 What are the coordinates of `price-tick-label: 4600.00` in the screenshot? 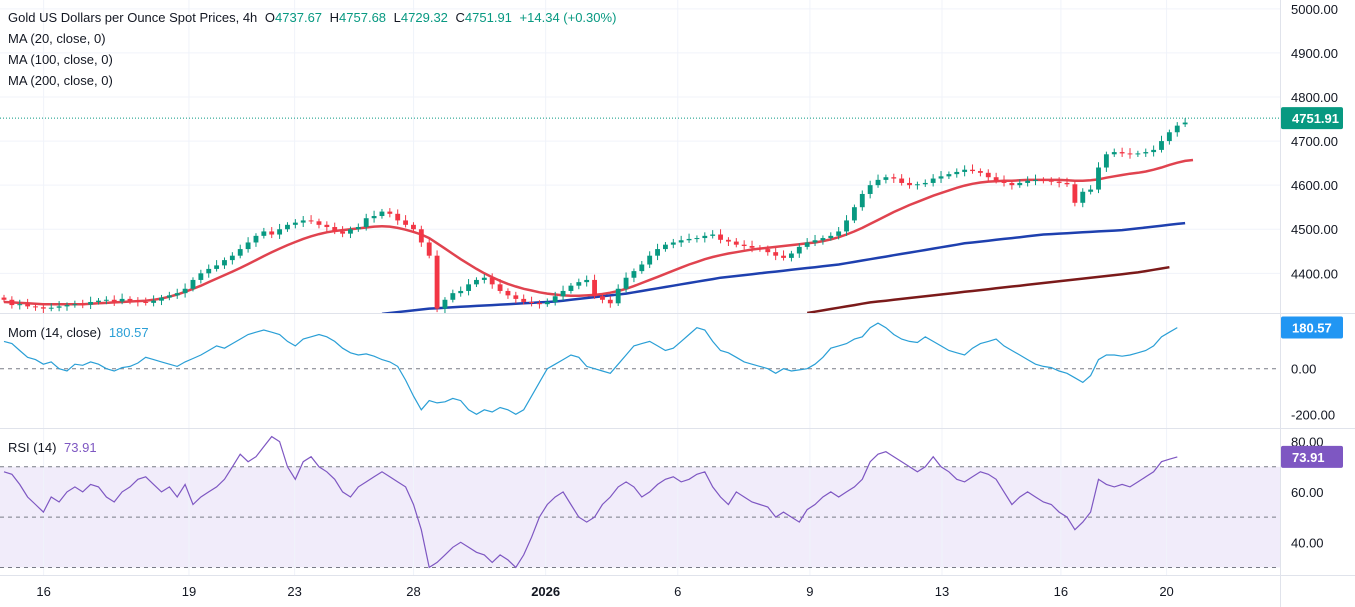 It's located at (1314, 185).